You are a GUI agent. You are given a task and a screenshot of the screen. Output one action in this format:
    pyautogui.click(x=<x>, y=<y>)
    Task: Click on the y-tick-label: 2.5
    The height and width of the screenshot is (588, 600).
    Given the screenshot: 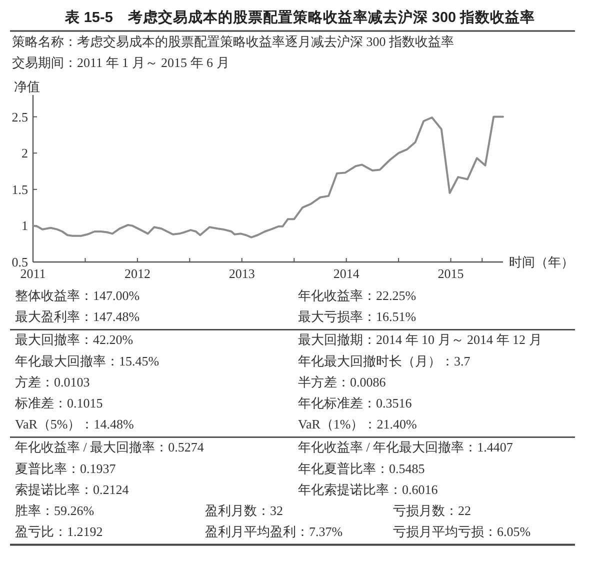 What is the action you would take?
    pyautogui.click(x=20, y=116)
    